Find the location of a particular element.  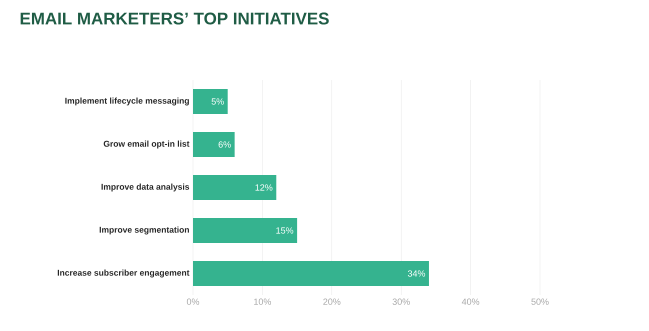

data-label: 12% is located at coordinates (264, 187).